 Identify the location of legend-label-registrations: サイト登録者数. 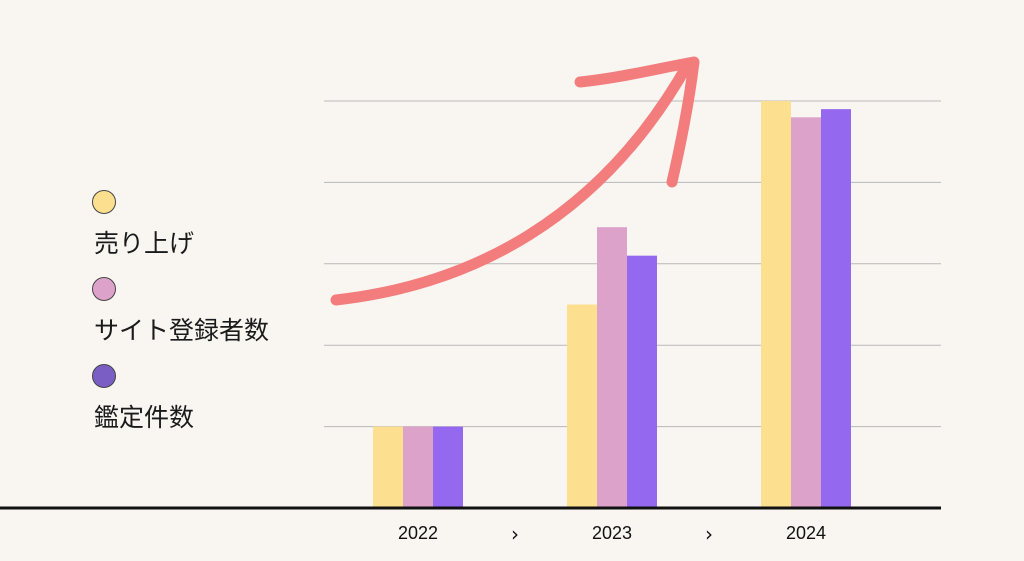
(182, 330).